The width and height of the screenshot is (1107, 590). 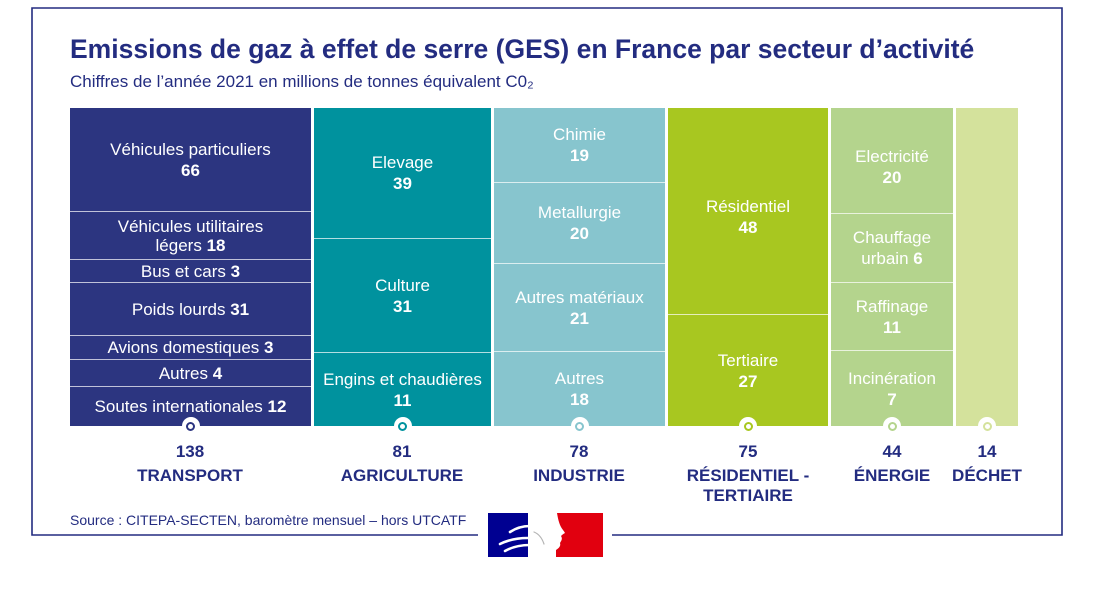 I want to click on sector-name: DÉCHET, so click(x=987, y=475).